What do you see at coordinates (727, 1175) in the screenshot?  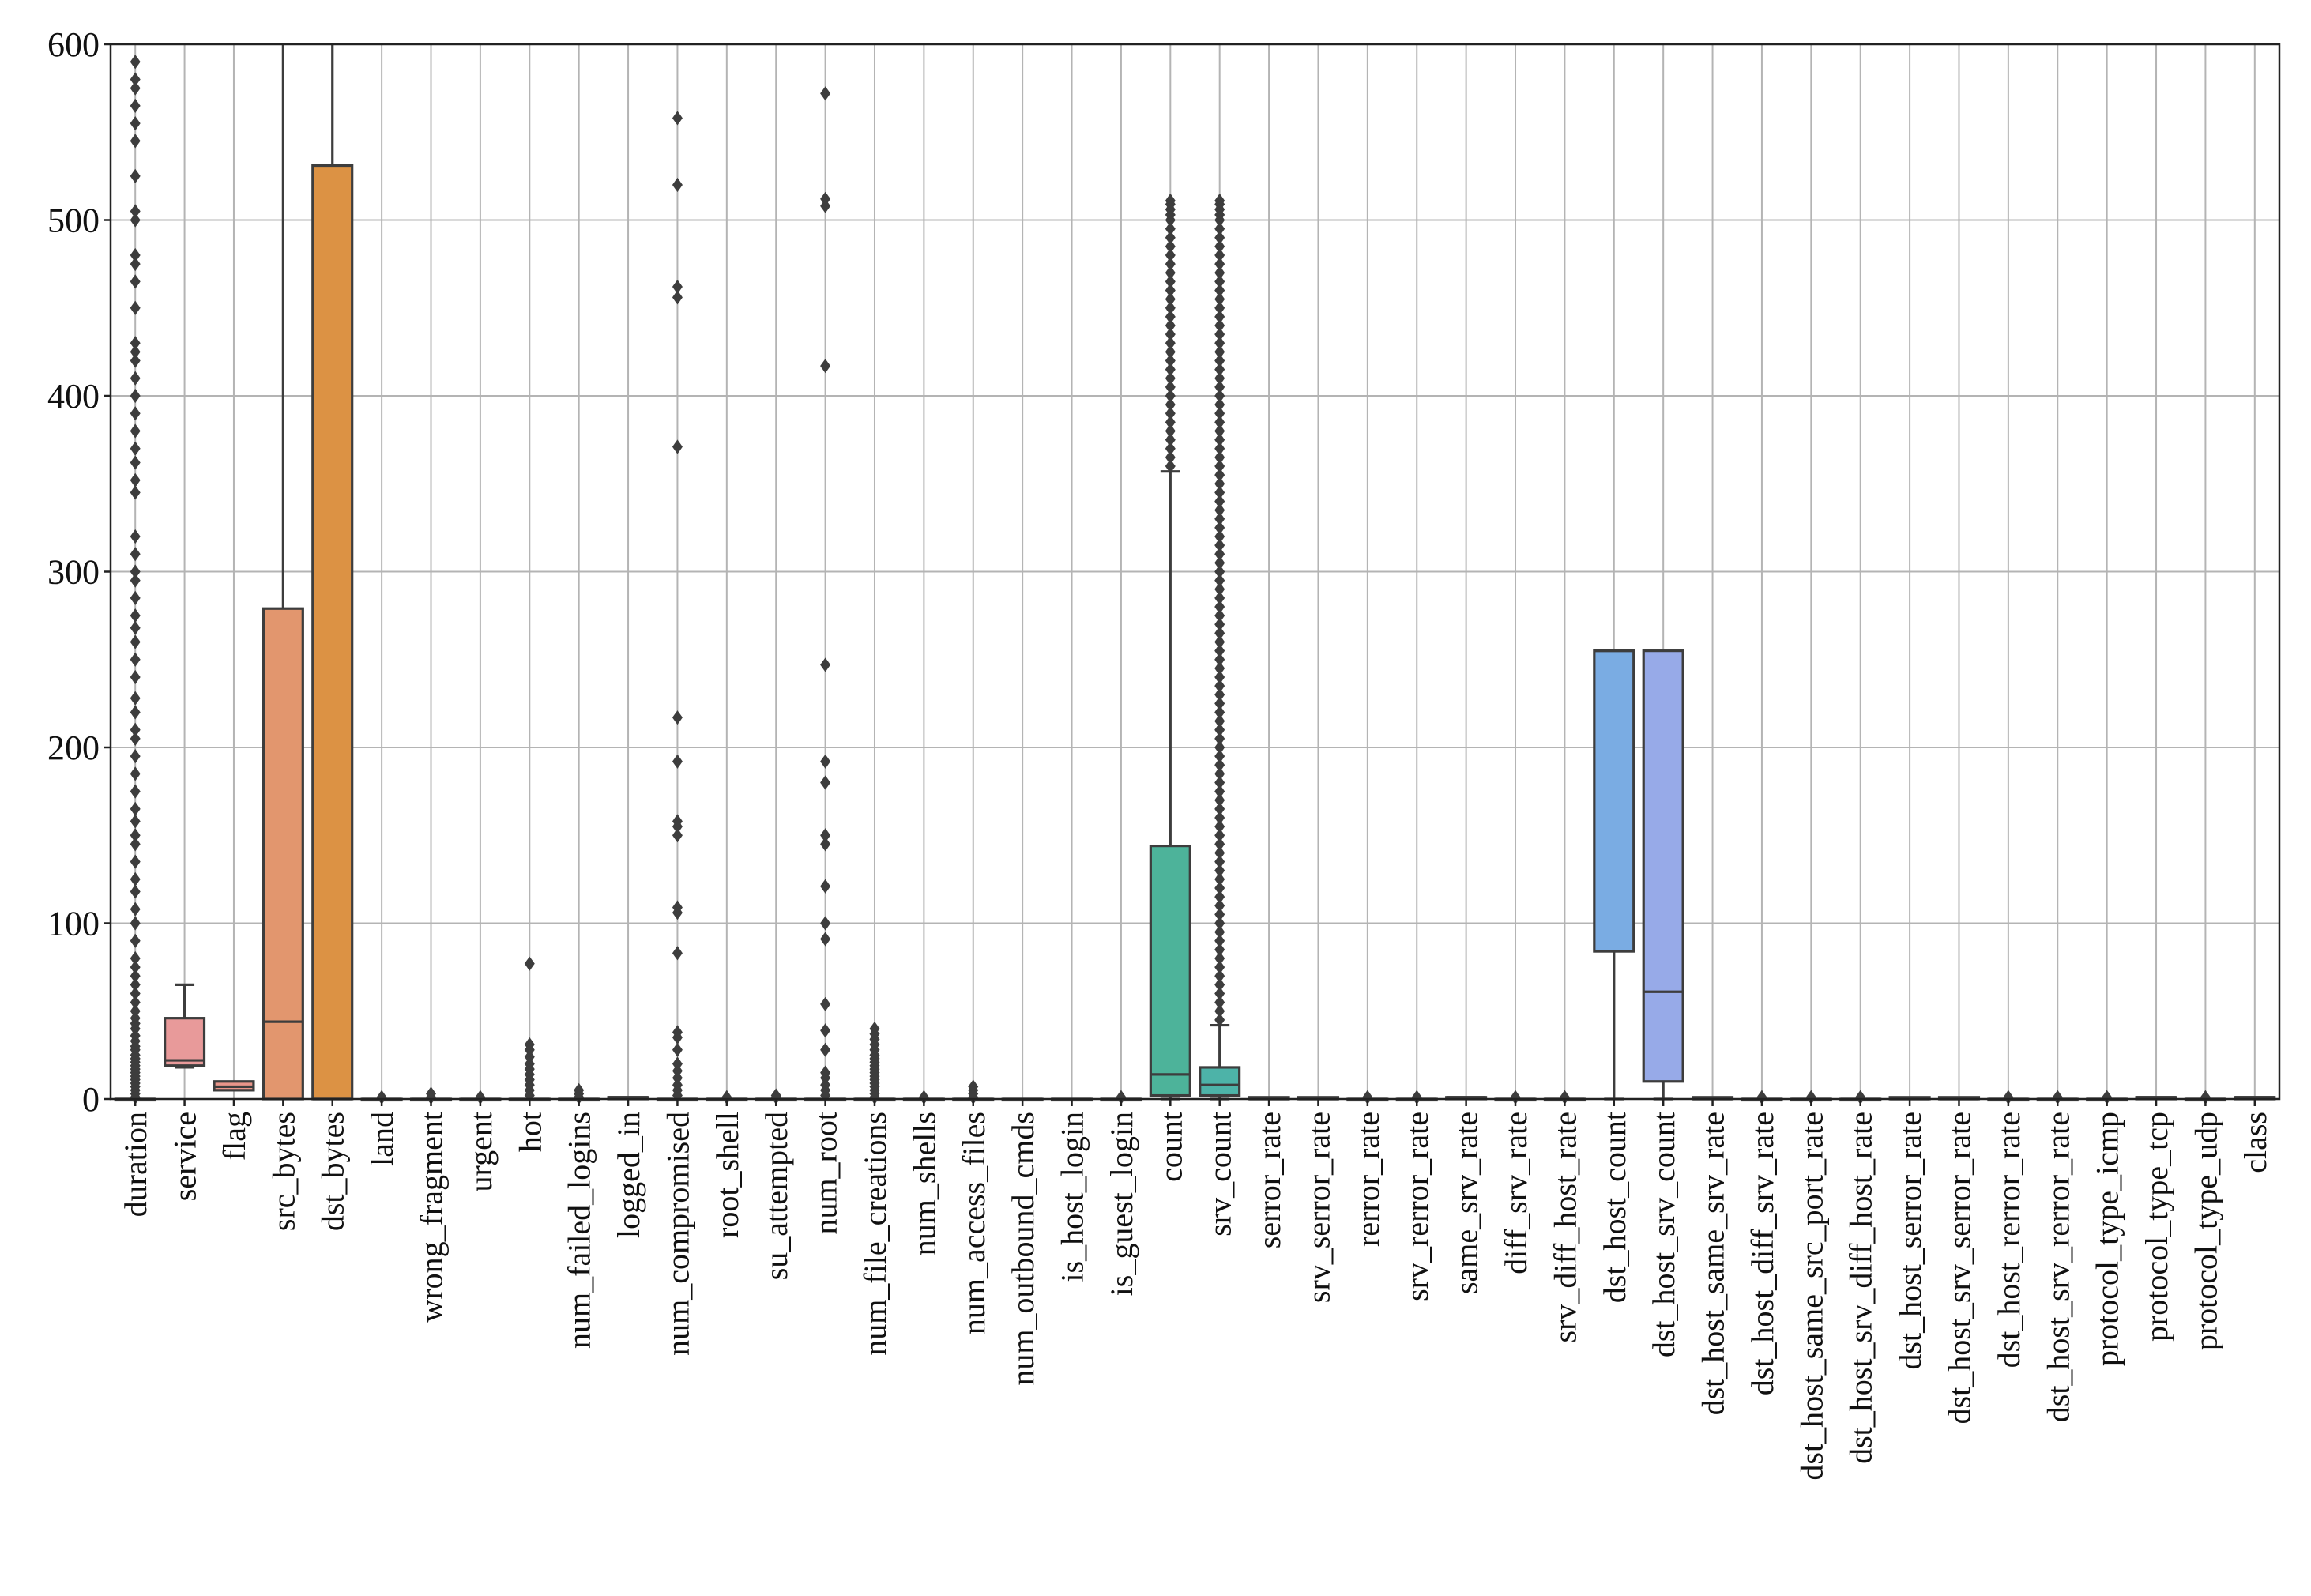 I see `x-tick-label: root_shell` at bounding box center [727, 1175].